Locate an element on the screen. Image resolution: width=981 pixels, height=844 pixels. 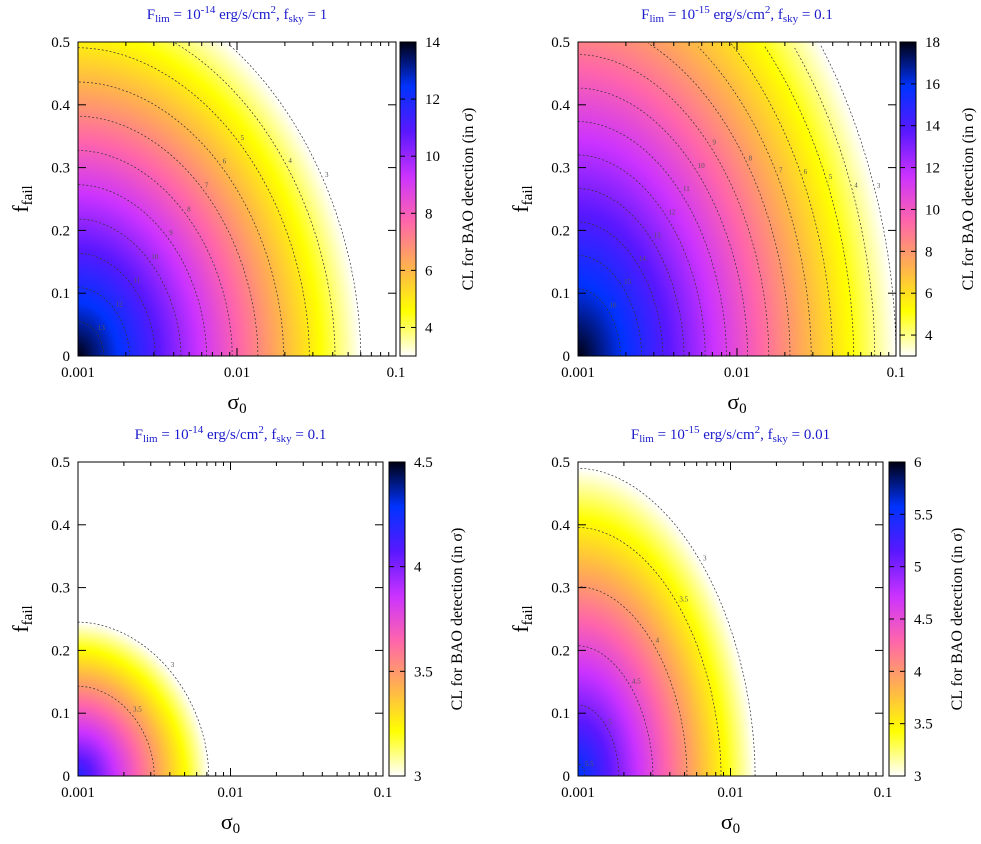
contour-label: 12 is located at coordinates (120, 304).